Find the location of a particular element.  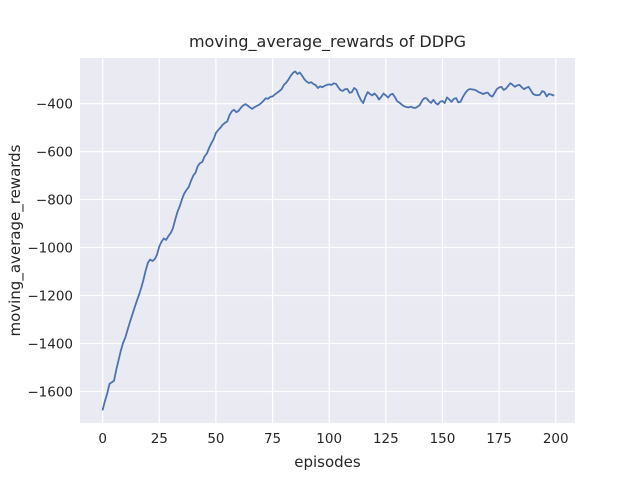

x-tick-label: 125 is located at coordinates (386, 439).